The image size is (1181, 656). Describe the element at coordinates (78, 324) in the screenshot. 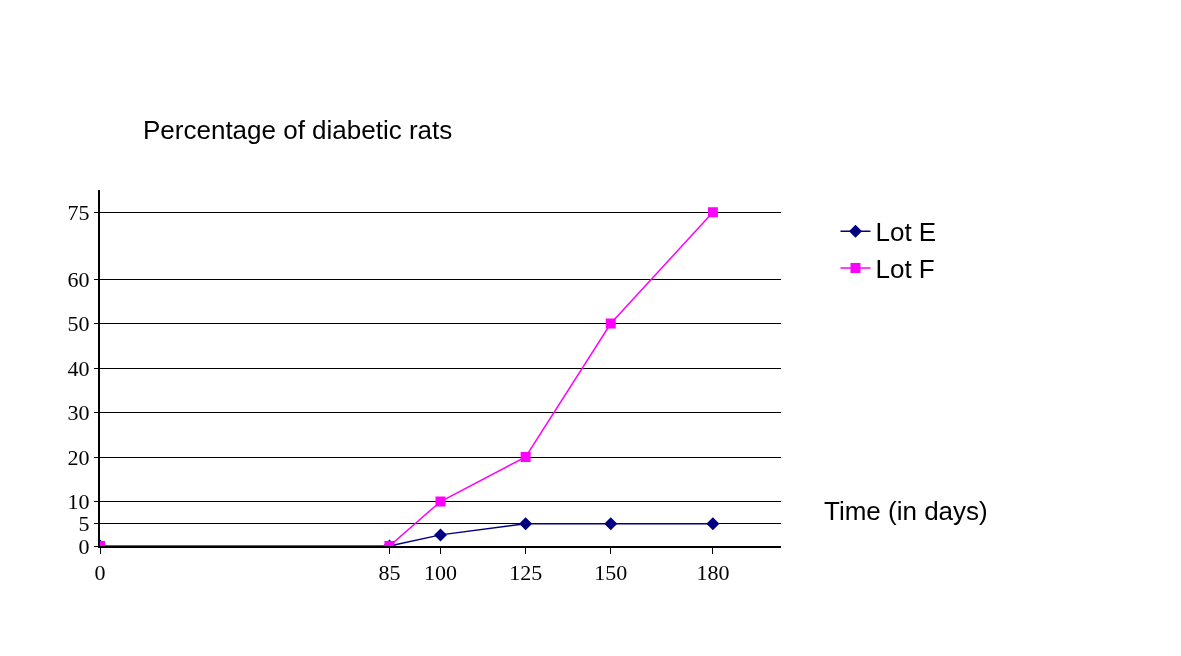

I see `y-tick-label: 50` at that location.